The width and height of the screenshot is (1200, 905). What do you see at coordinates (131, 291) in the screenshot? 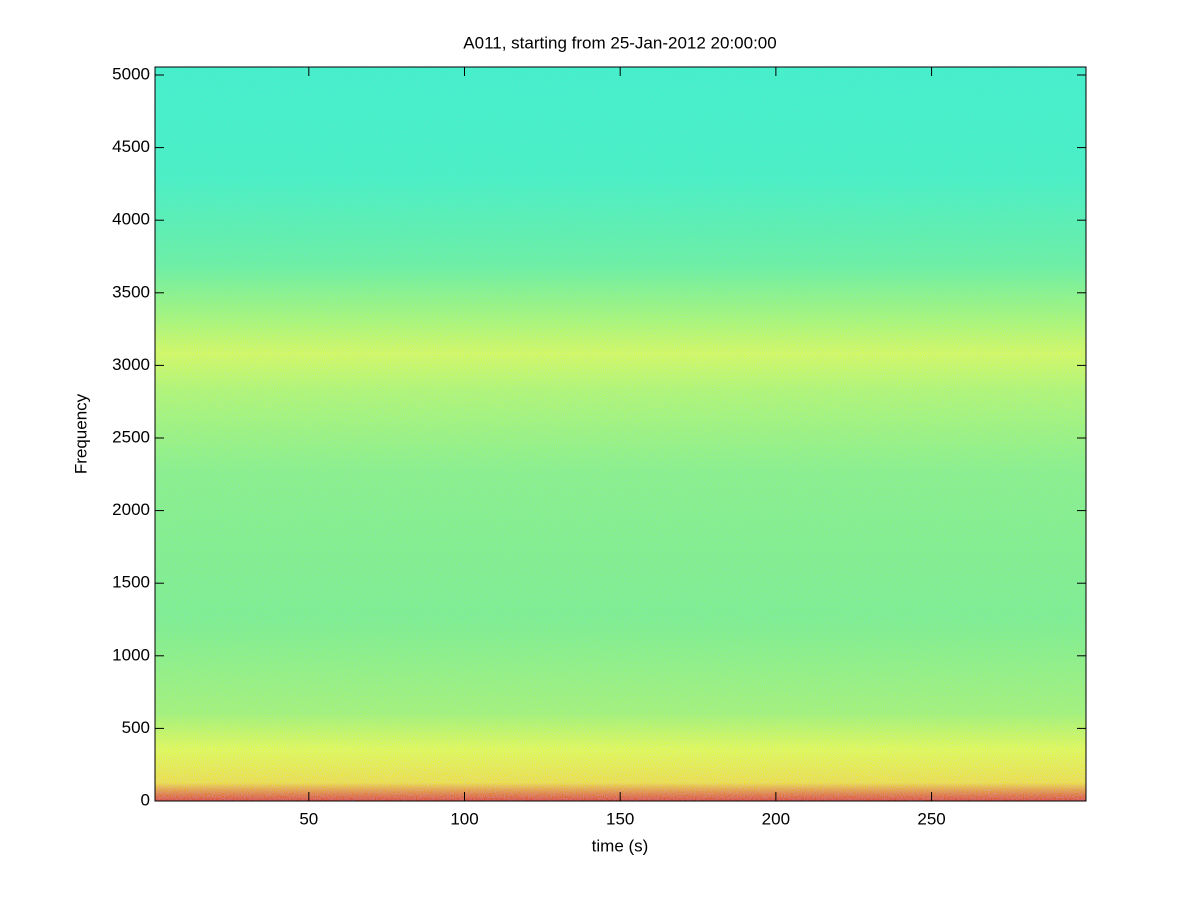
I see `y-tick-label: 3500` at bounding box center [131, 291].